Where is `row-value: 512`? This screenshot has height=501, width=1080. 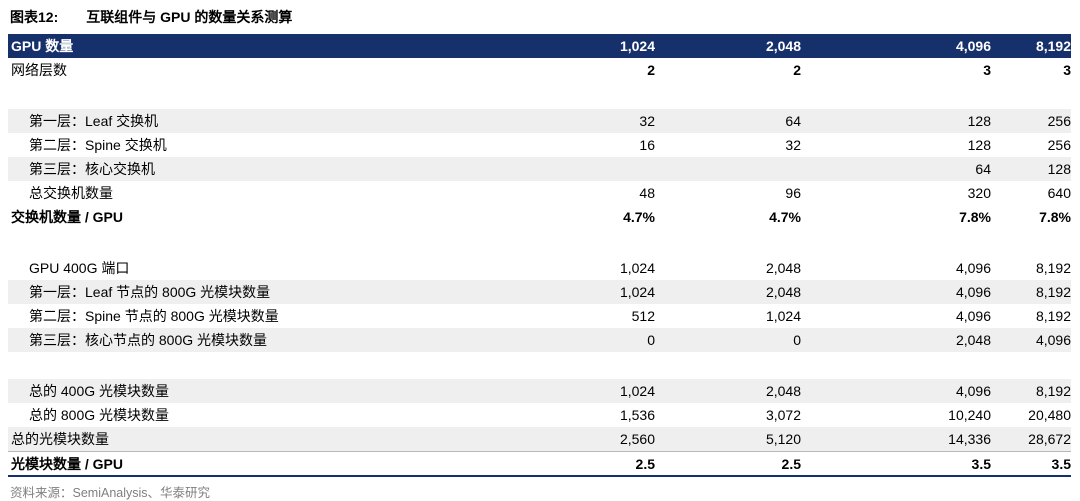
row-value: 512 is located at coordinates (643, 316).